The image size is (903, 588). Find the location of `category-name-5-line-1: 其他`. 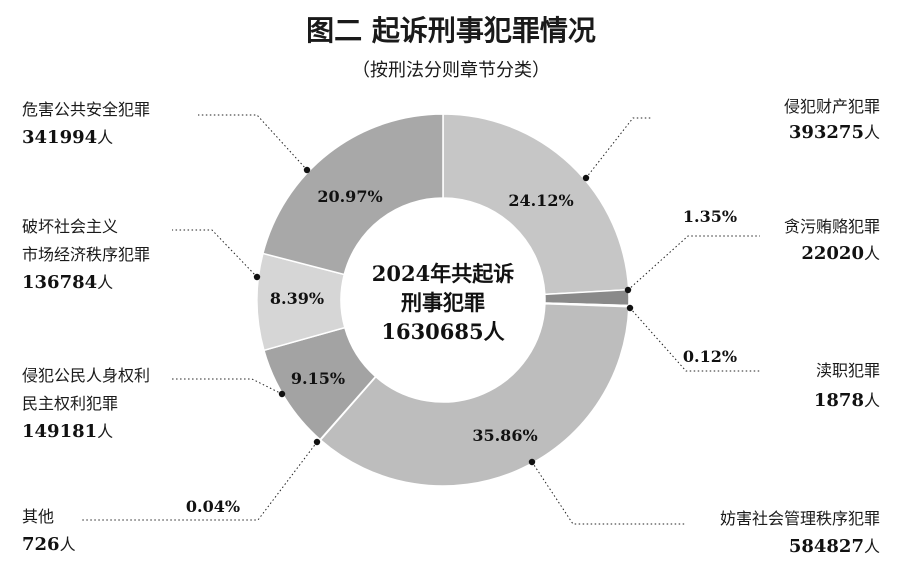

category-name-5-line-1: 其他 is located at coordinates (38, 516).